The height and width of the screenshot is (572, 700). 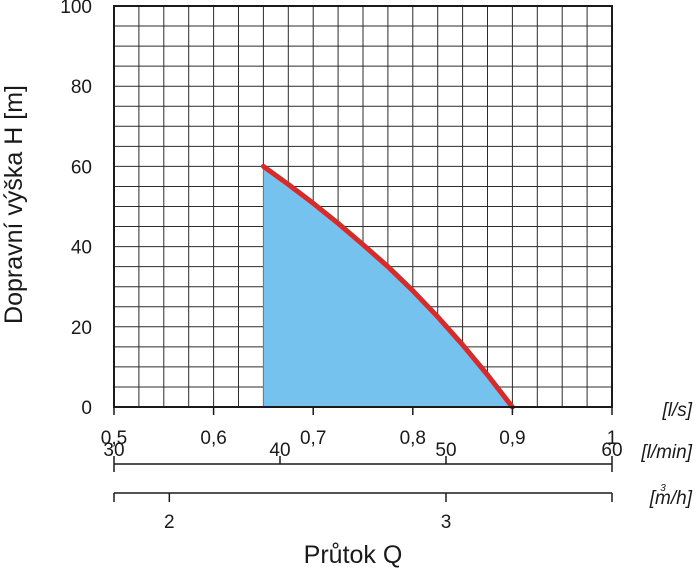 I want to click on x-tick-label: 40, so click(x=279, y=450).